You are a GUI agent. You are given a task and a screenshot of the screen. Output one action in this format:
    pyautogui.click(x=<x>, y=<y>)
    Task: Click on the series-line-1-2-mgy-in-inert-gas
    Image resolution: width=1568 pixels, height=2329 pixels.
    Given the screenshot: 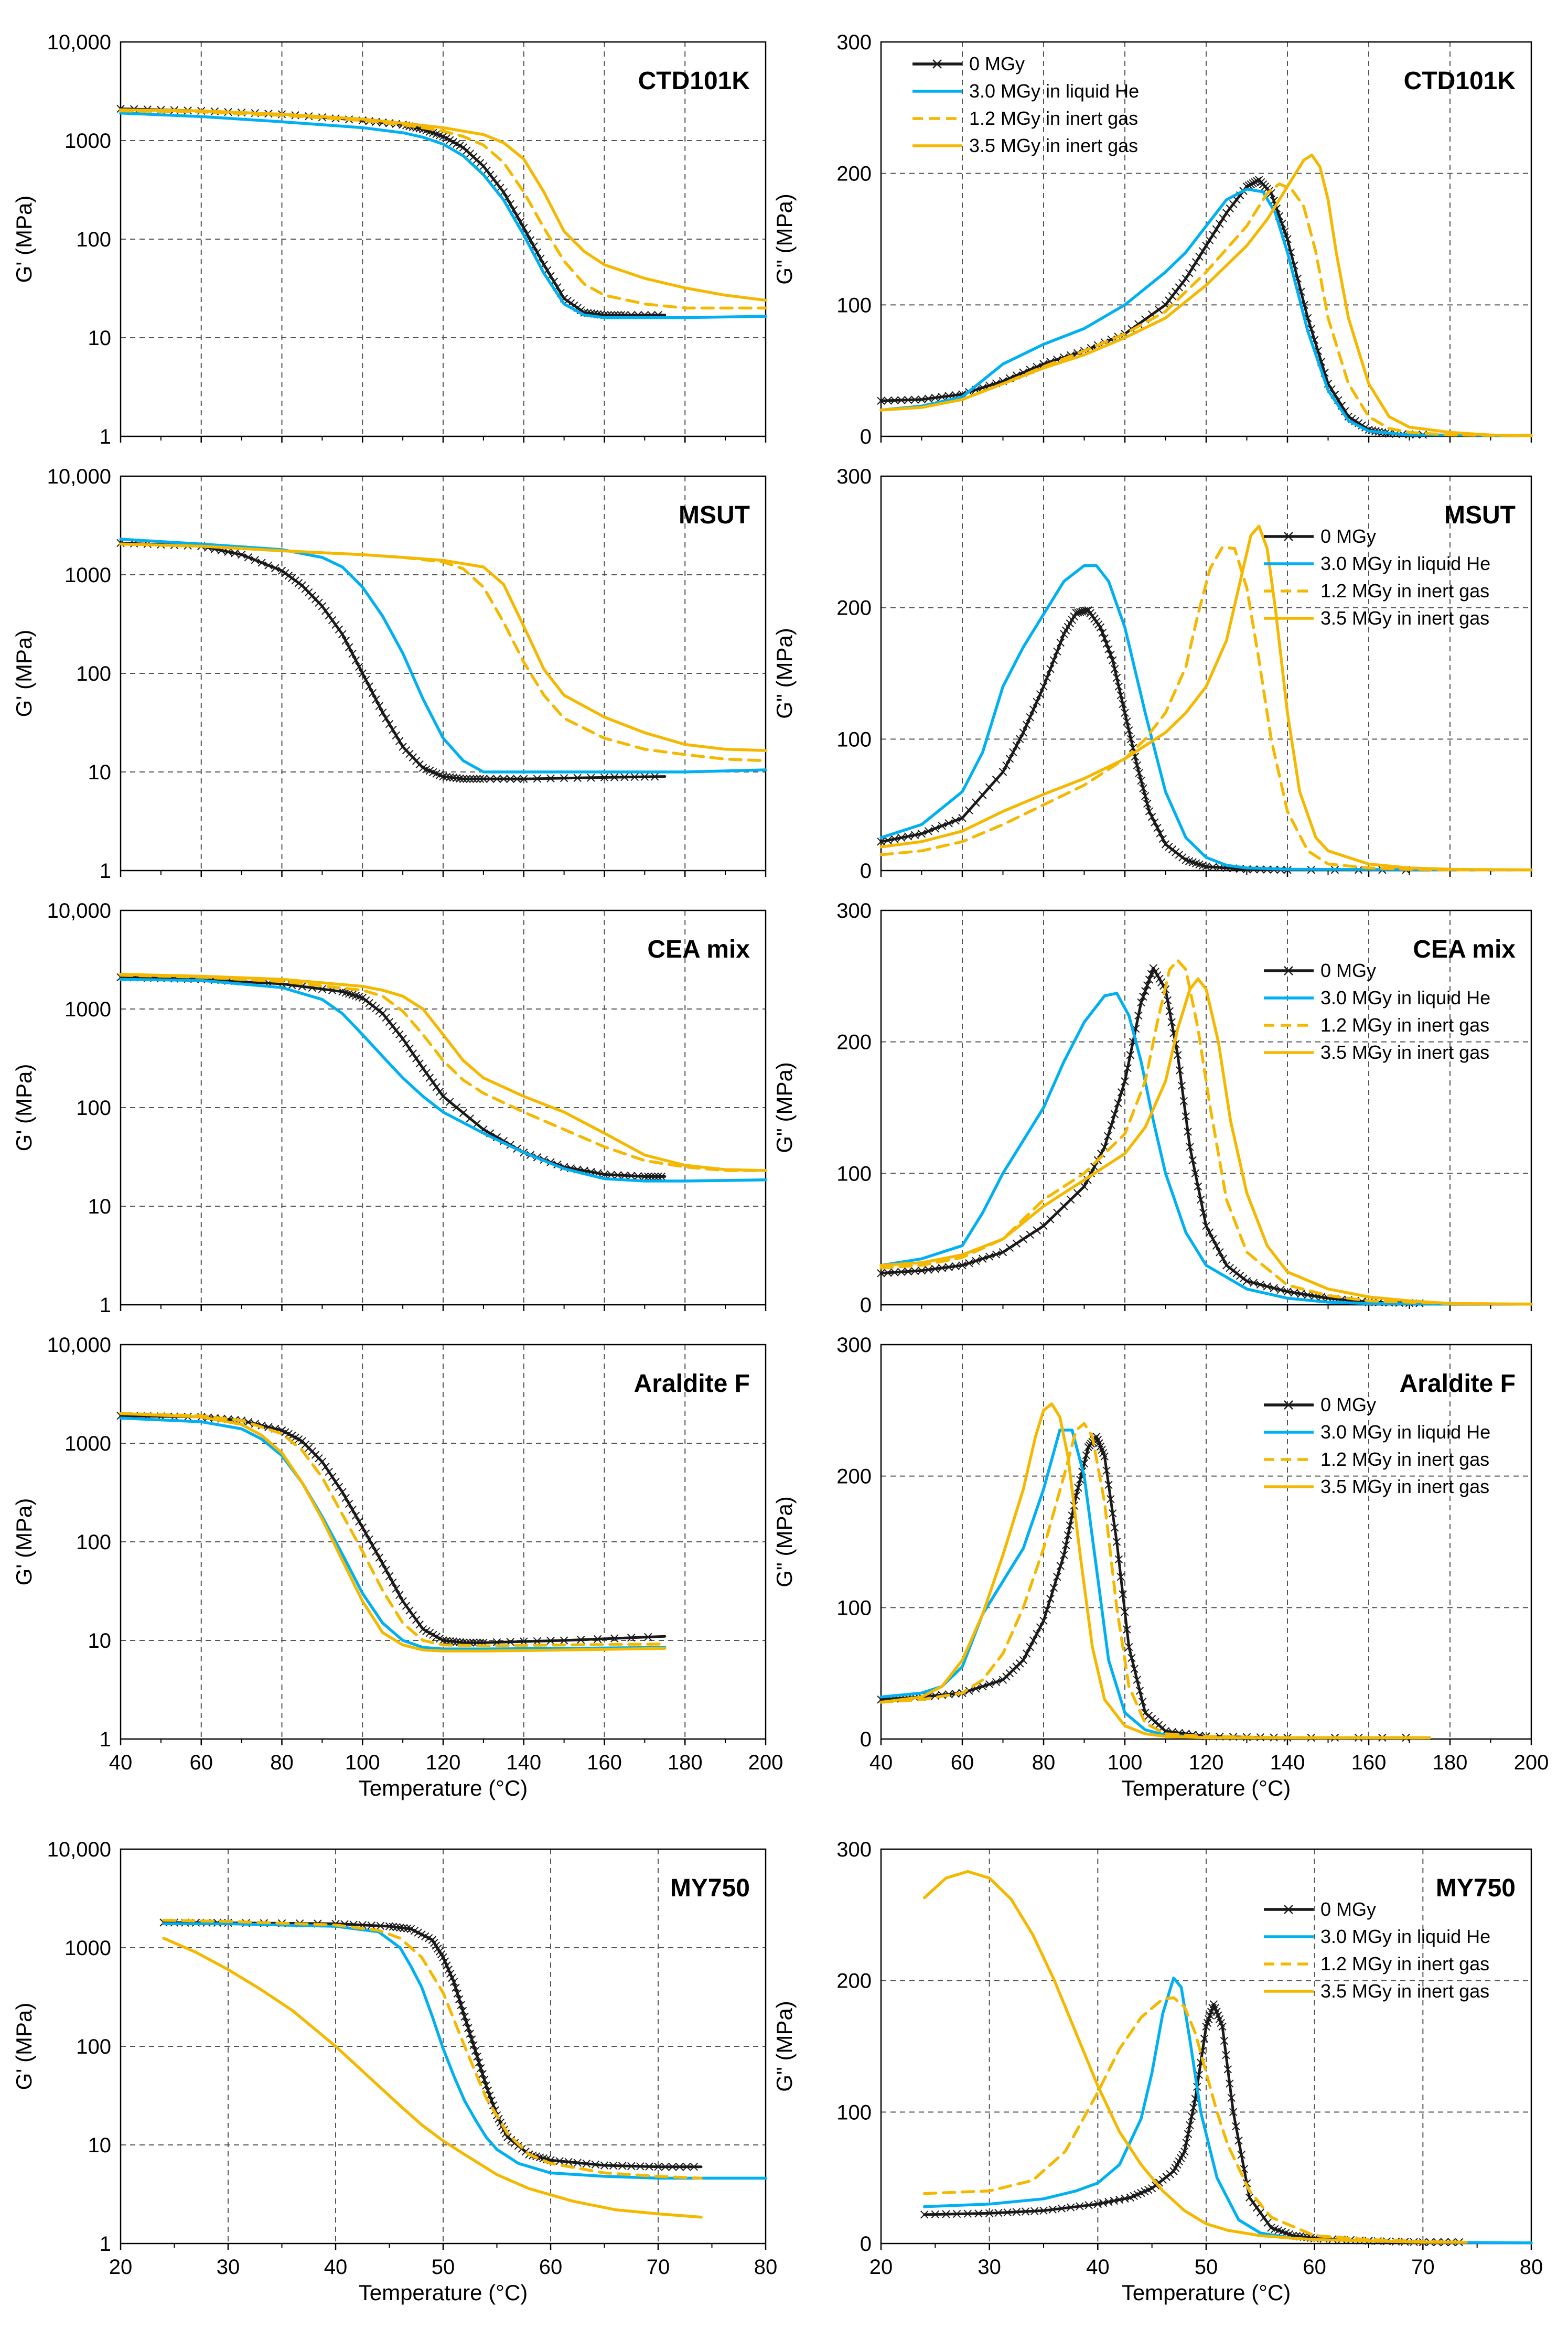 What is the action you would take?
    pyautogui.click(x=1206, y=709)
    